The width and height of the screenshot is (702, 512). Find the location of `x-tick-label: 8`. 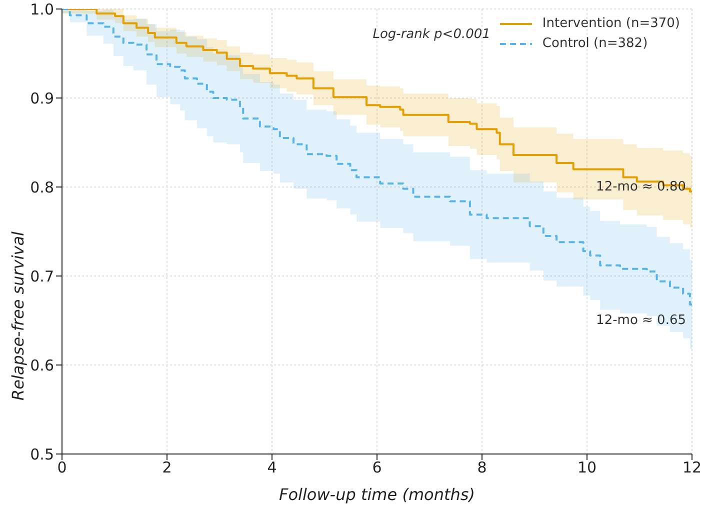

x-tick-label: 8 is located at coordinates (482, 467).